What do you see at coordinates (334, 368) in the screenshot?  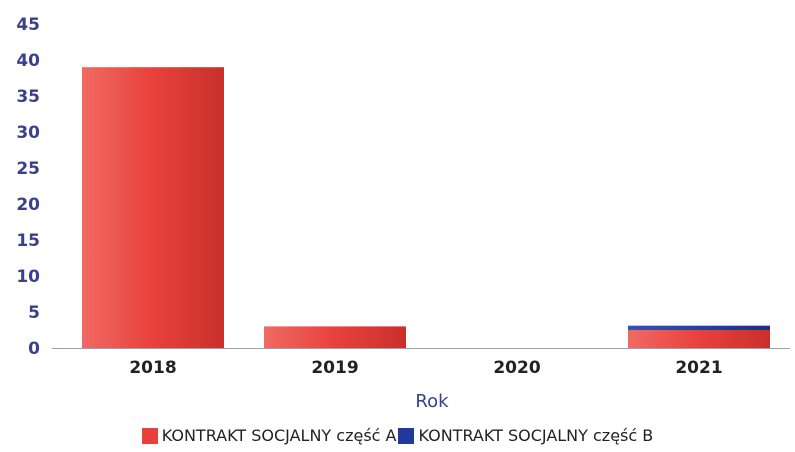 I see `x-tick-label: 2019` at bounding box center [334, 368].